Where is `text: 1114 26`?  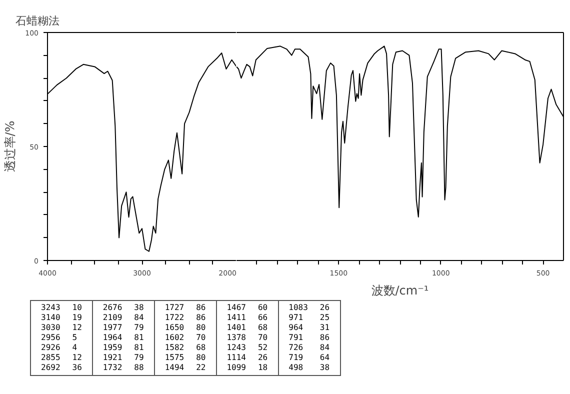 text: 1114 26 is located at coordinates (247, 357).